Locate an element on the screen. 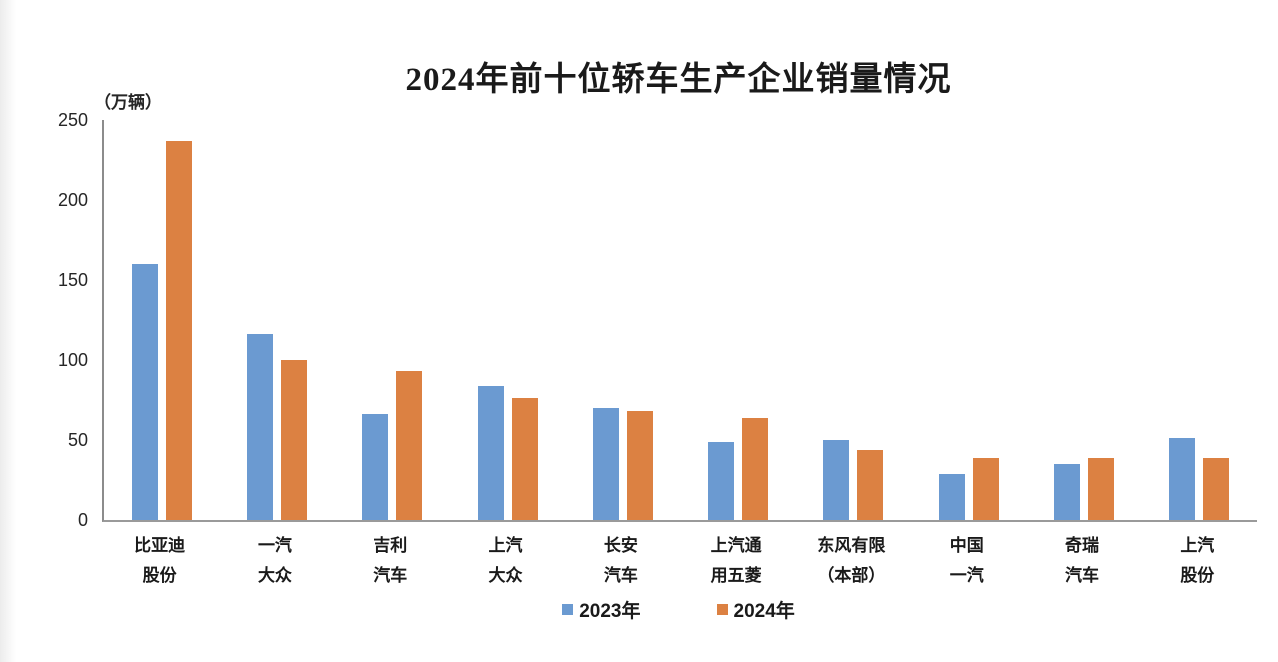  x-axis-category-label: 吉利 汽车 is located at coordinates (390, 560).